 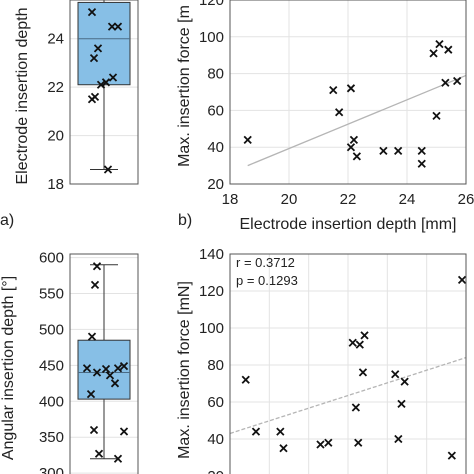 What do you see at coordinates (407, 199) in the screenshot?
I see `x-tick-label: 24` at bounding box center [407, 199].